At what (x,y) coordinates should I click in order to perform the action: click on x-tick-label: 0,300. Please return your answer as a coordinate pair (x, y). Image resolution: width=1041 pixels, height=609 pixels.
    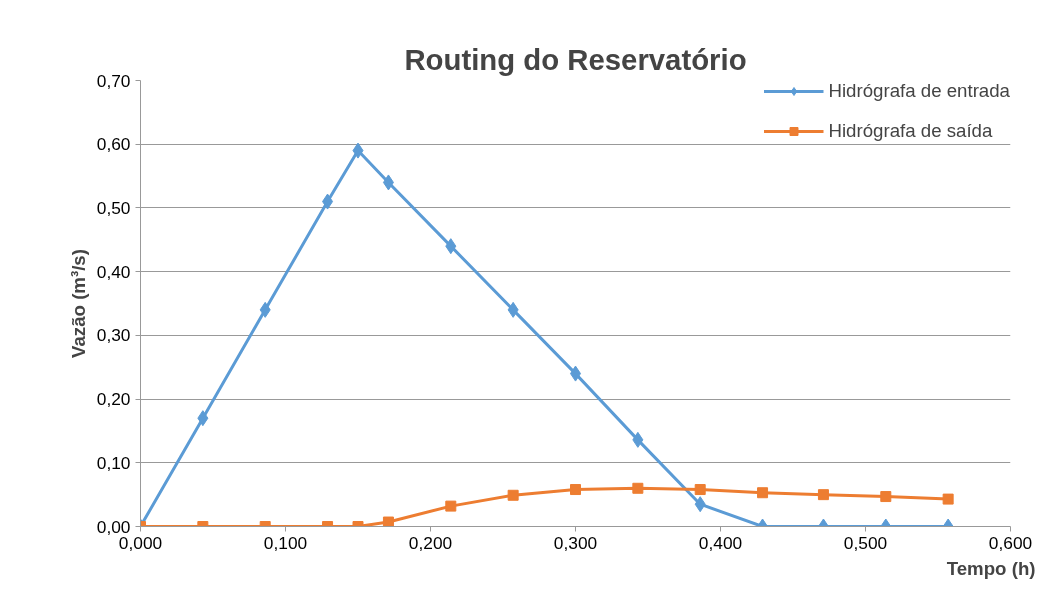
    Looking at the image, I should click on (575, 542).